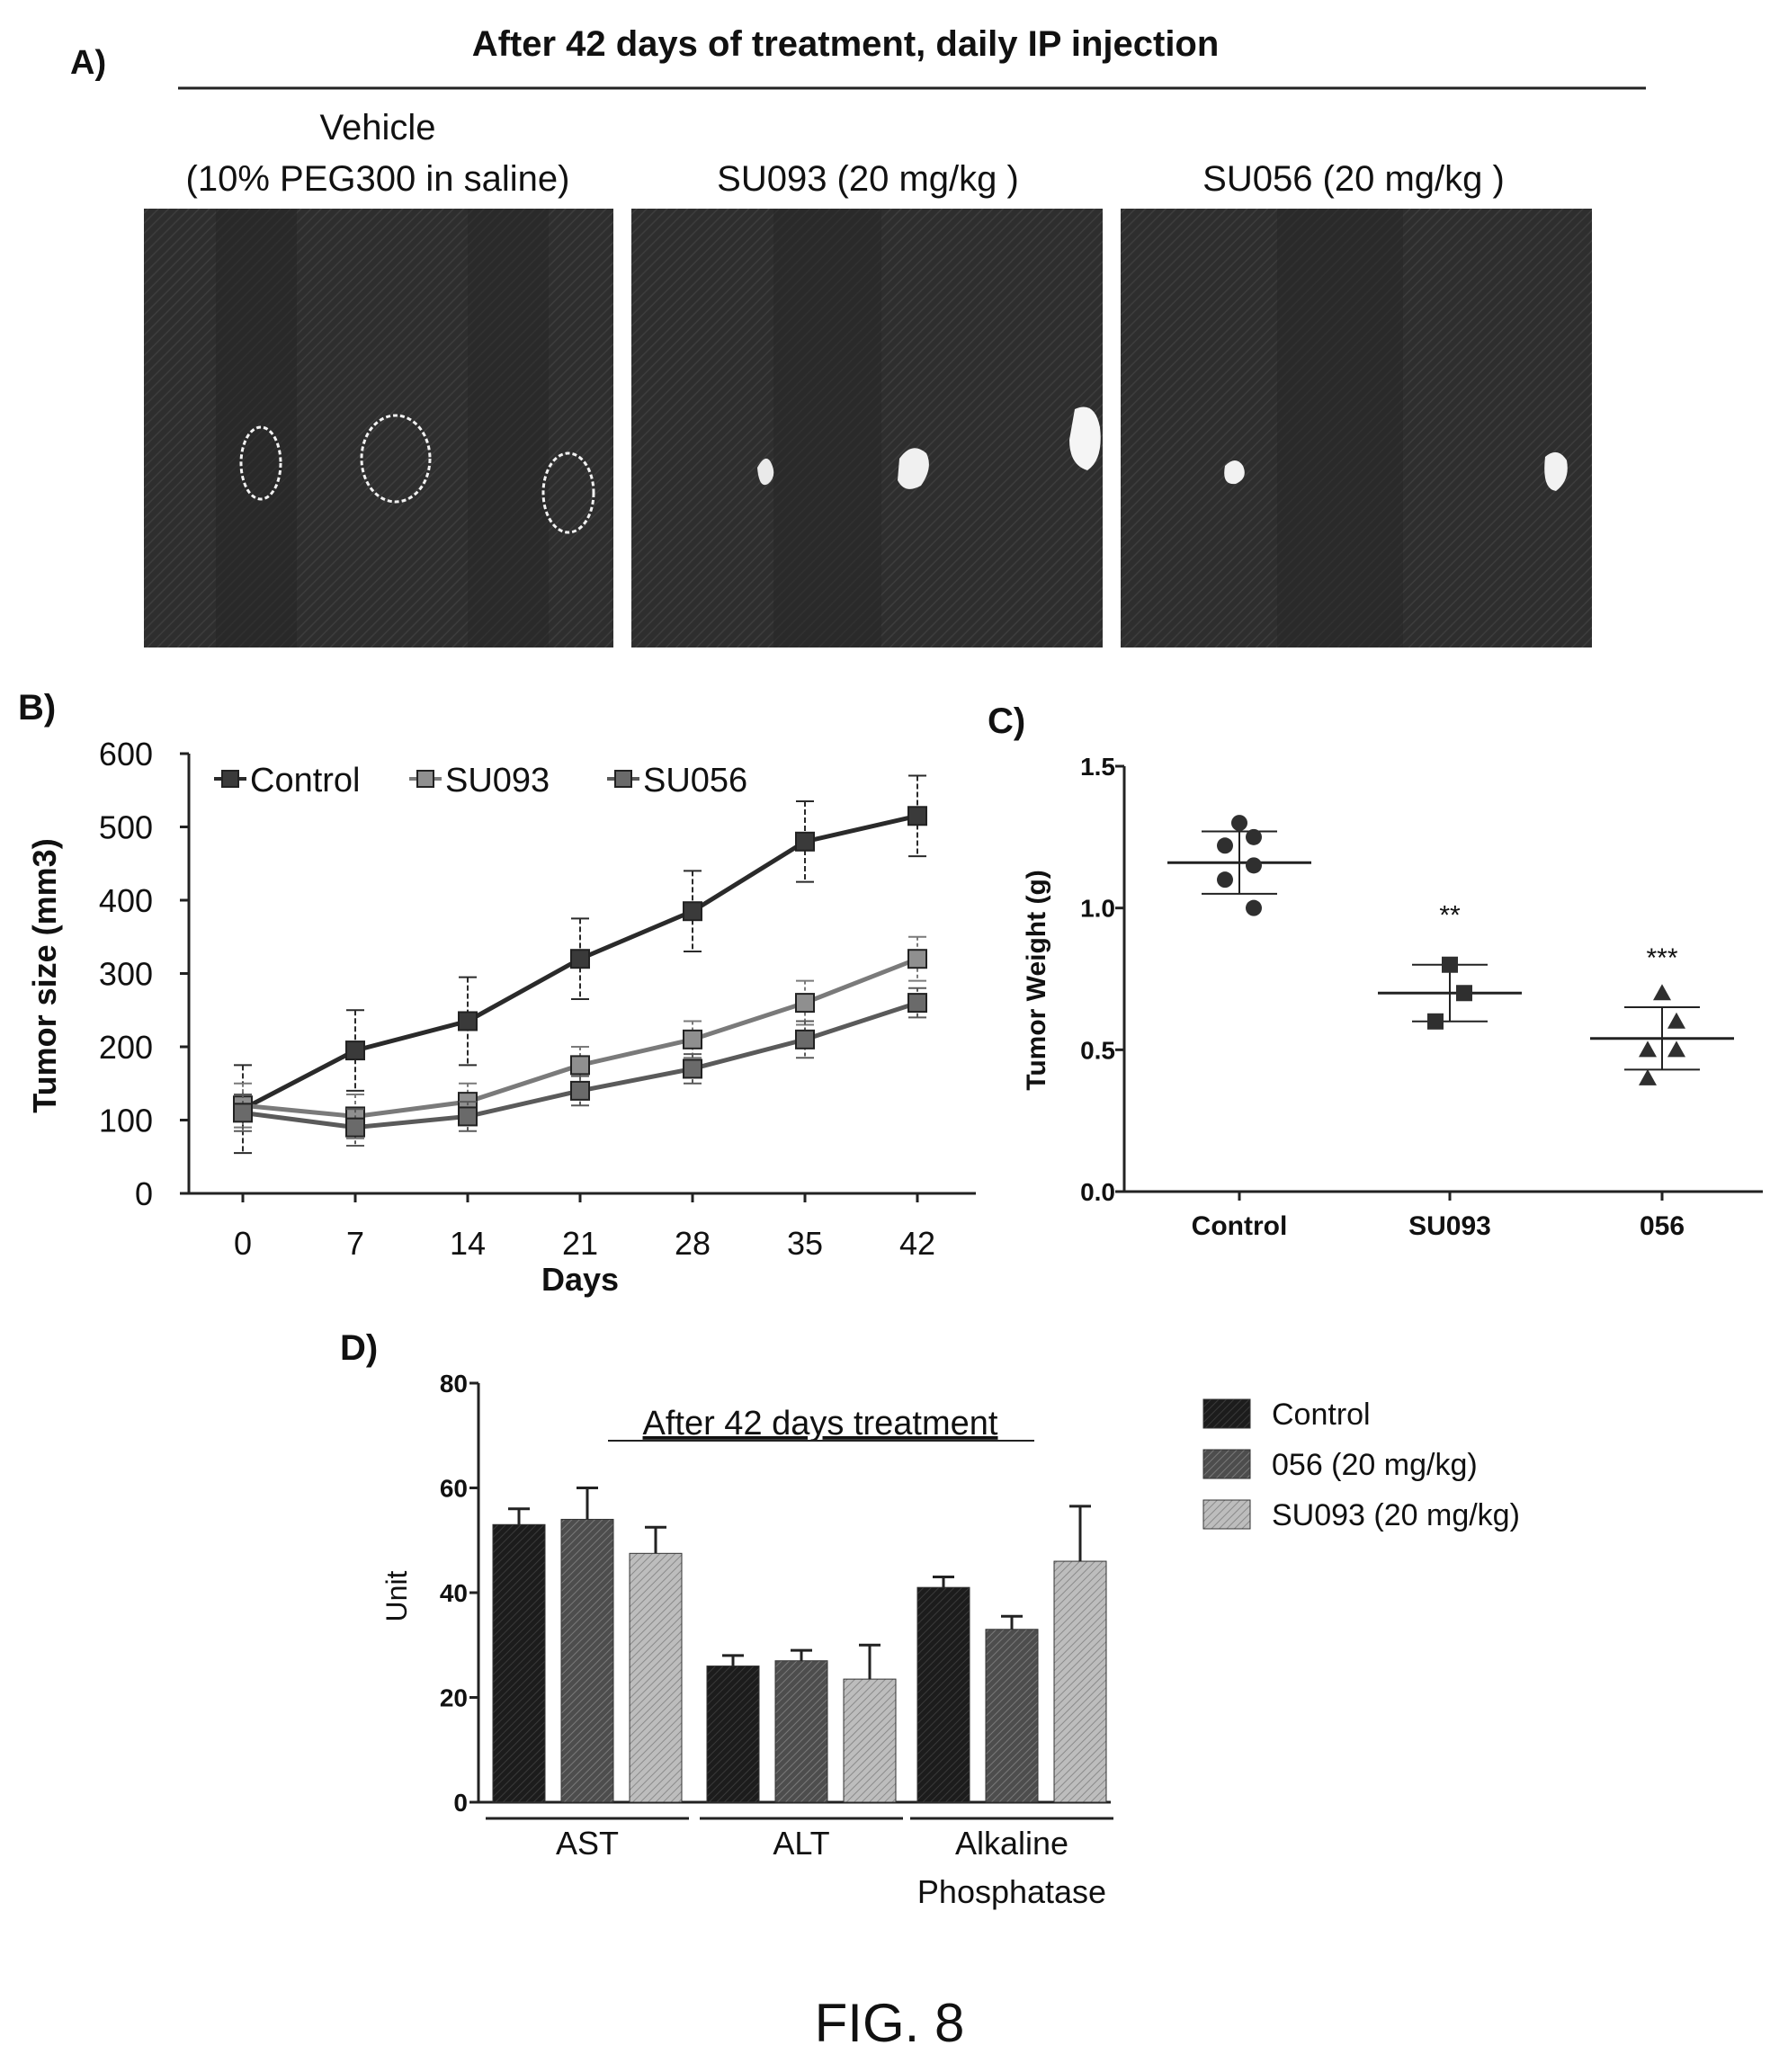 This screenshot has width=1779, height=2072. What do you see at coordinates (126, 974) in the screenshot?
I see `y-tick-label: 300` at bounding box center [126, 974].